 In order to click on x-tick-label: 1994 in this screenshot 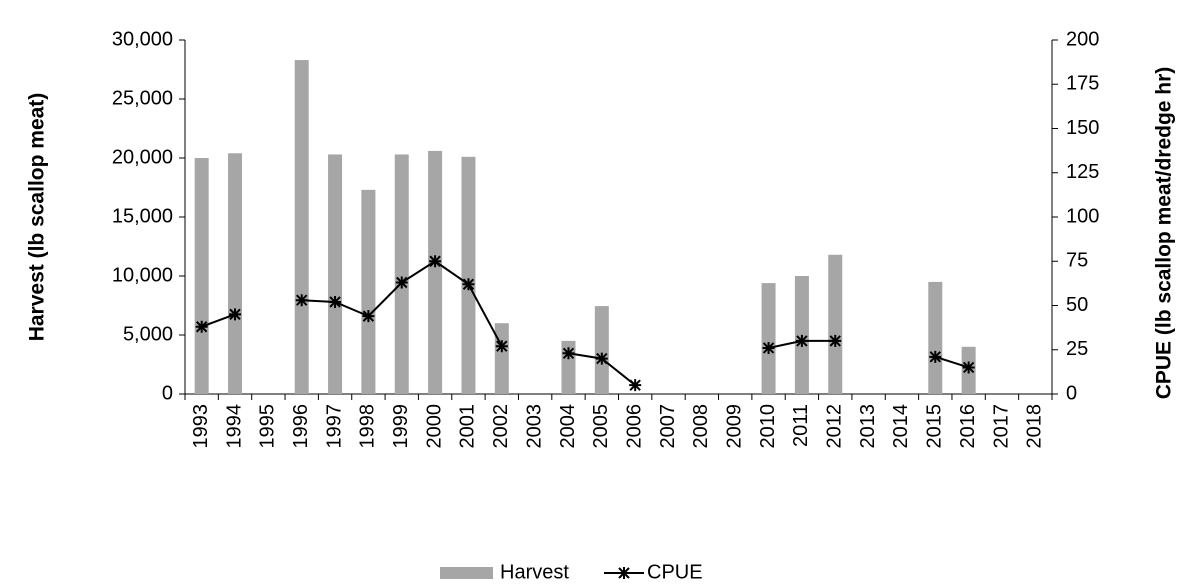, I will do `click(234, 426)`.